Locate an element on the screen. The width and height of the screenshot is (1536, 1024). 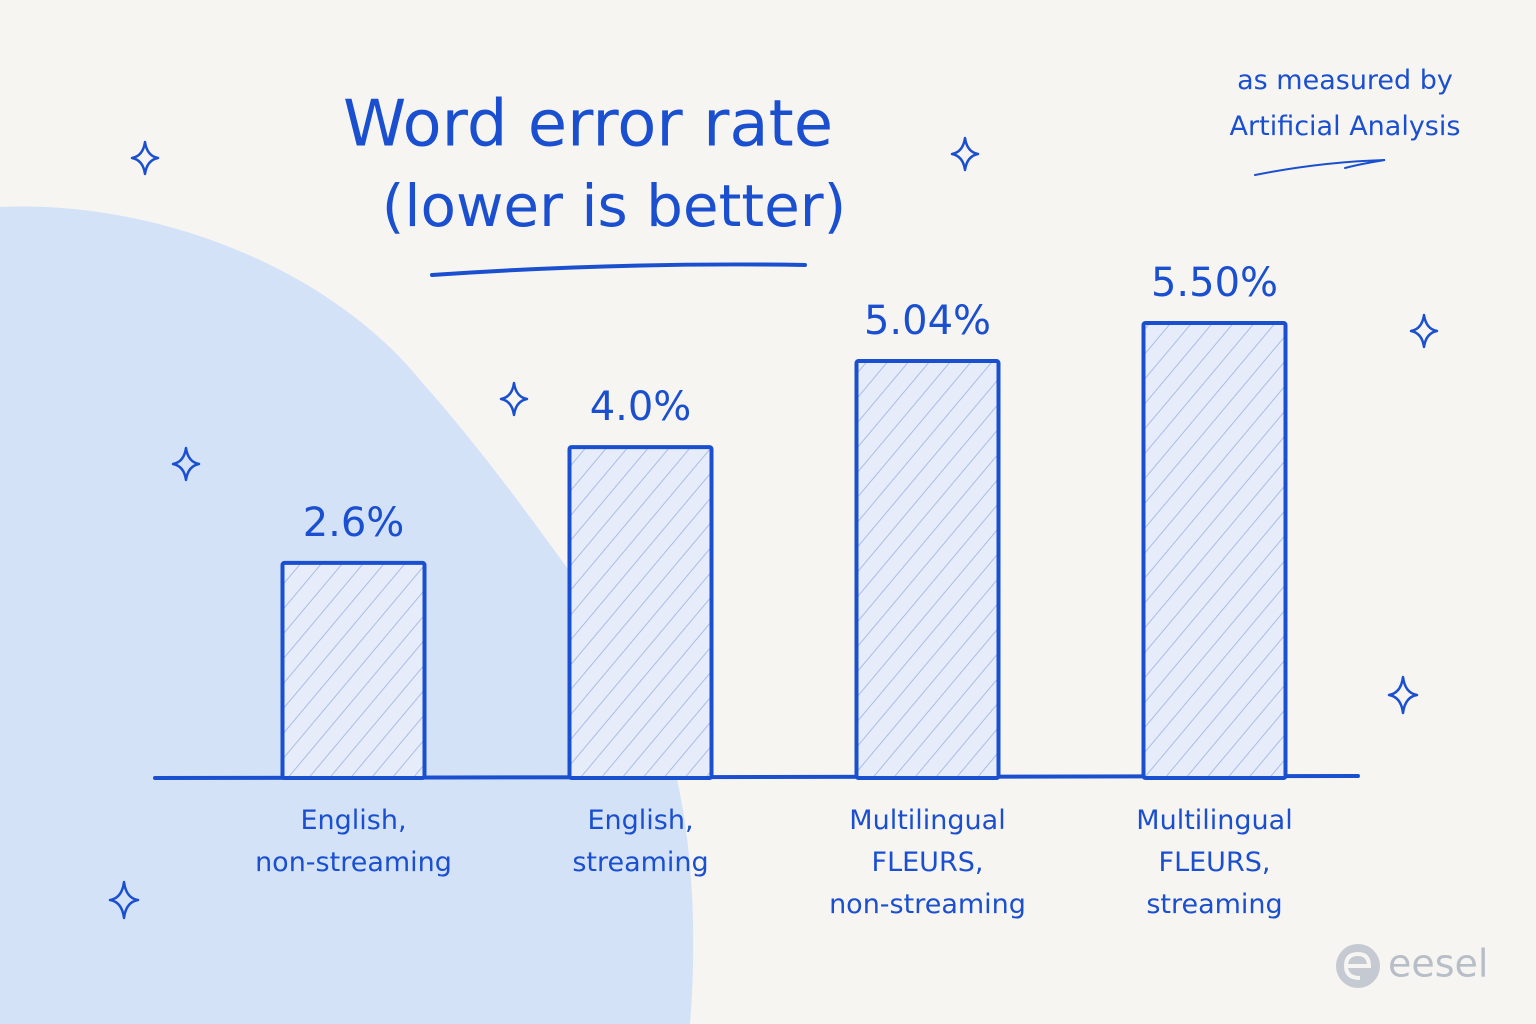
x-tick-label: Multilingual FLEURS, streaming is located at coordinates (1214, 862).